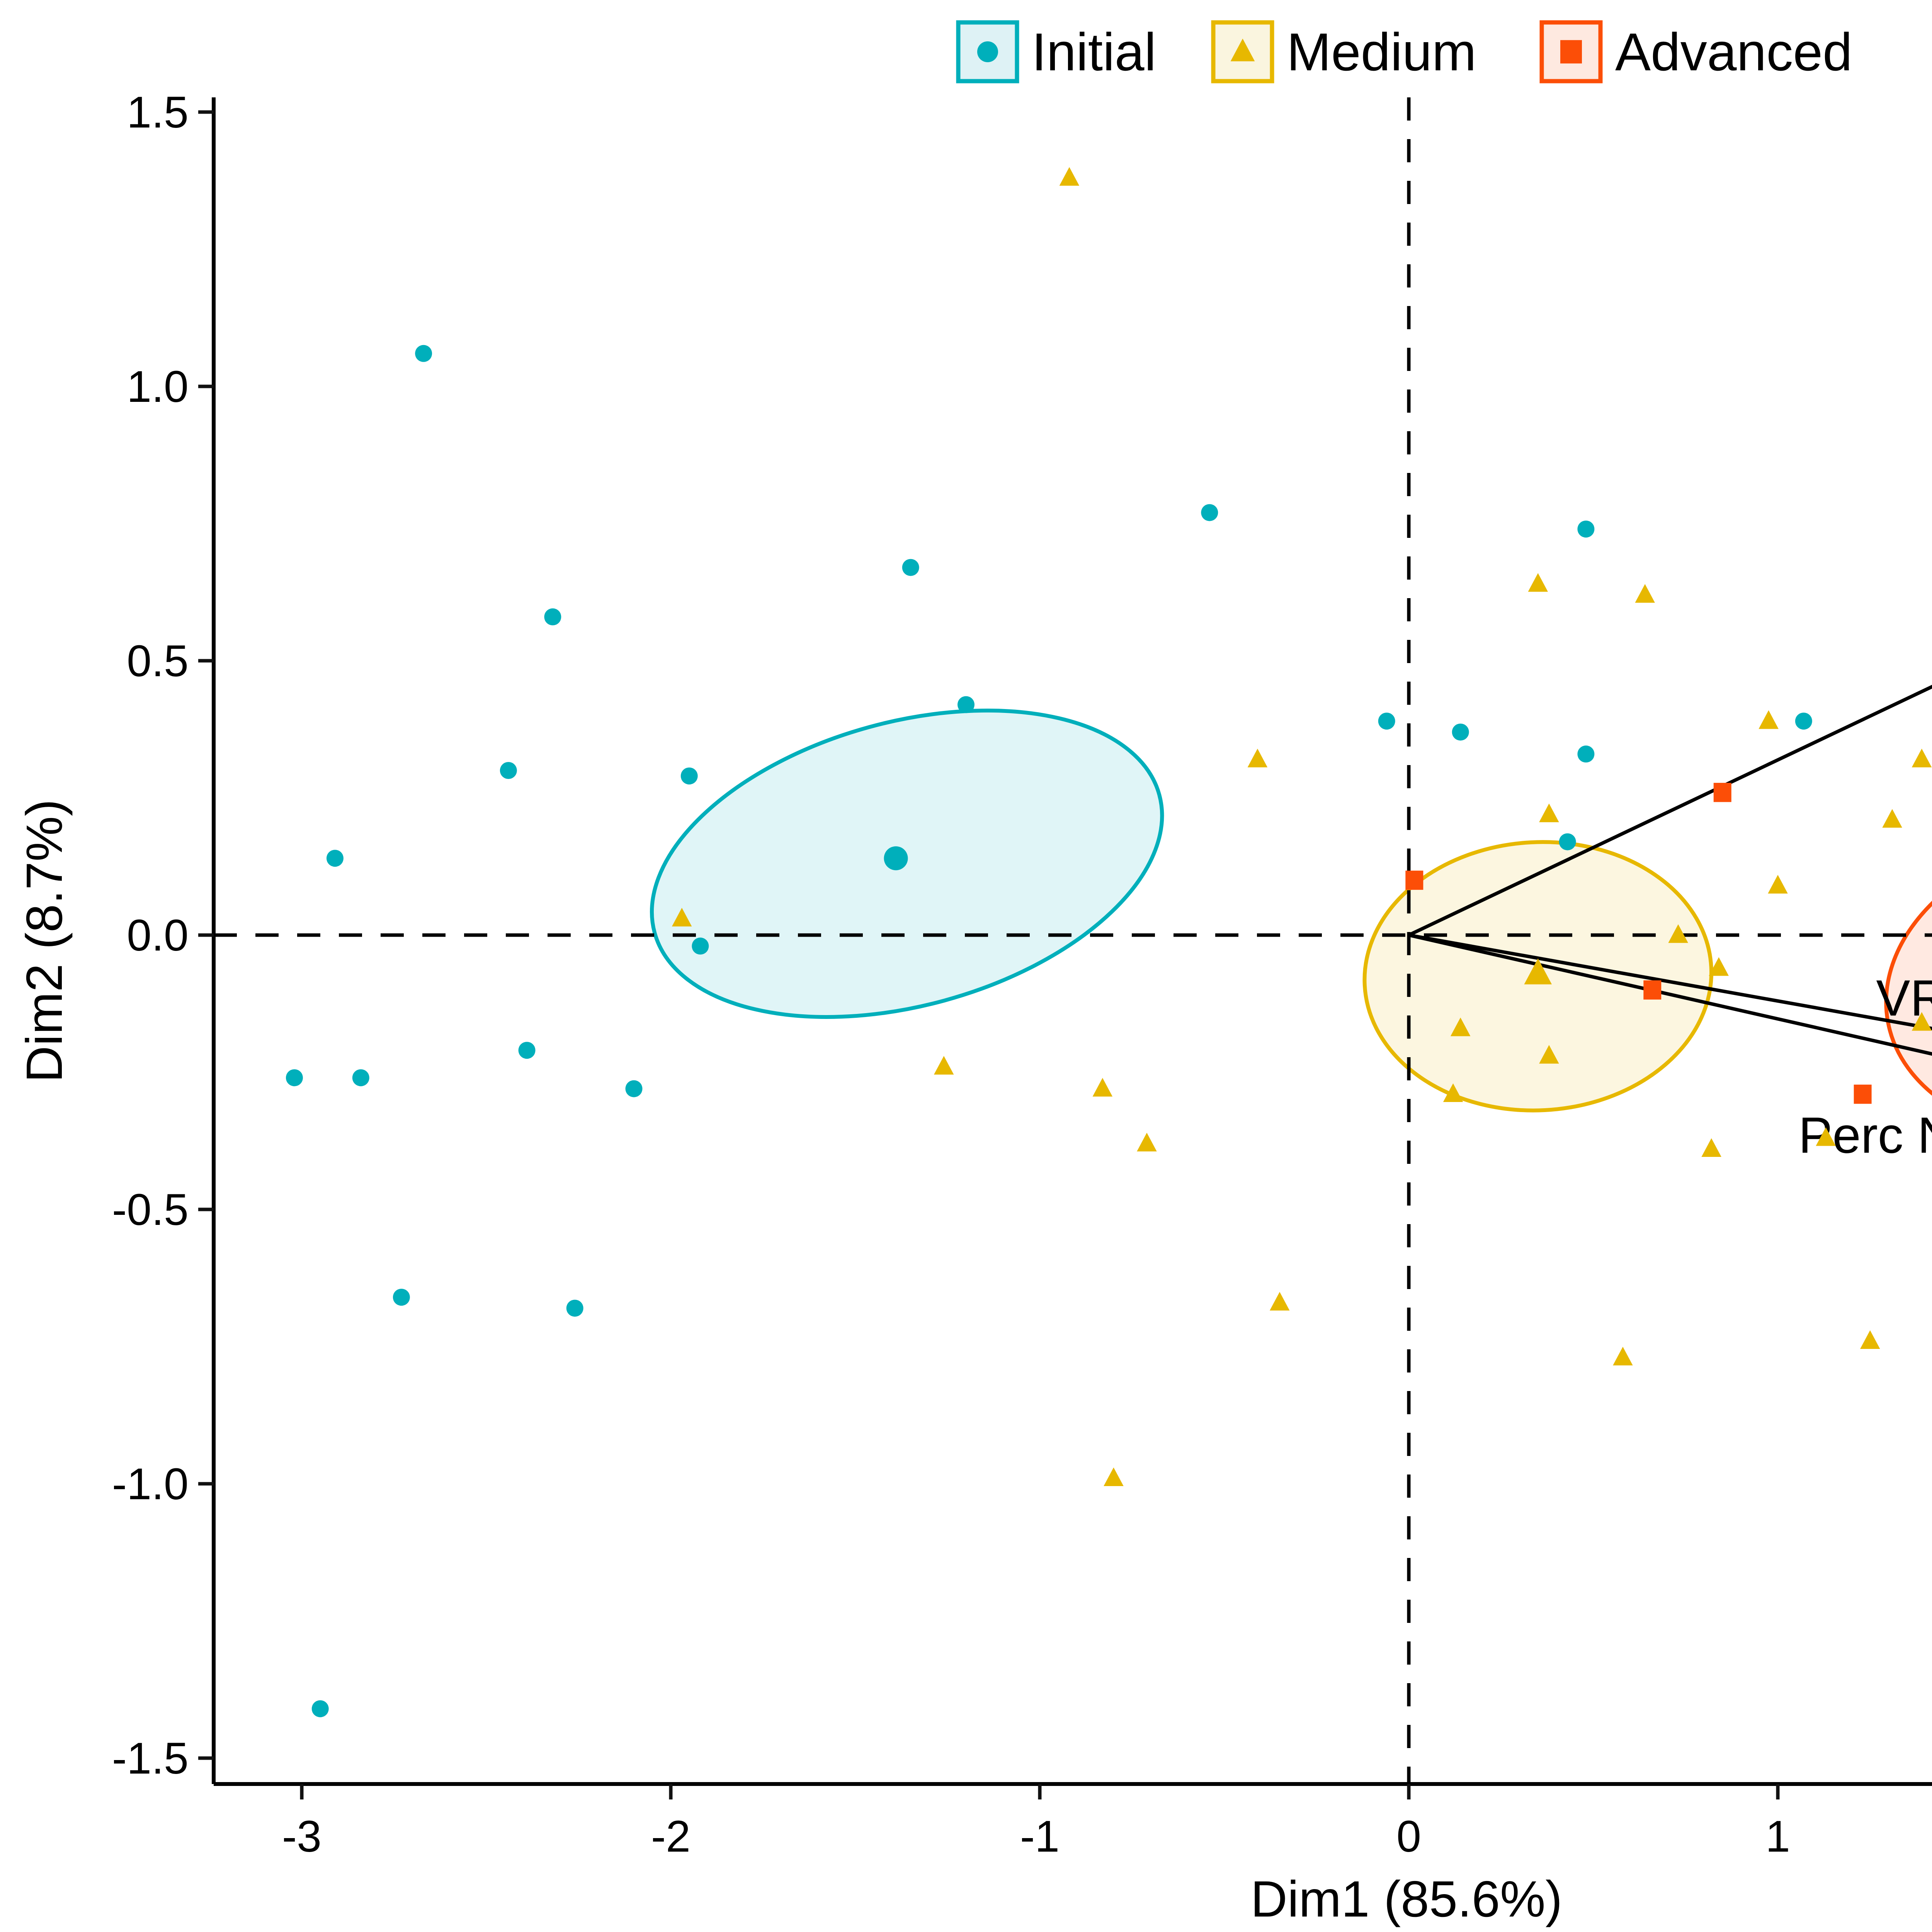  I want to click on y-axis-title: Dim2 (8.7%), so click(45, 941).